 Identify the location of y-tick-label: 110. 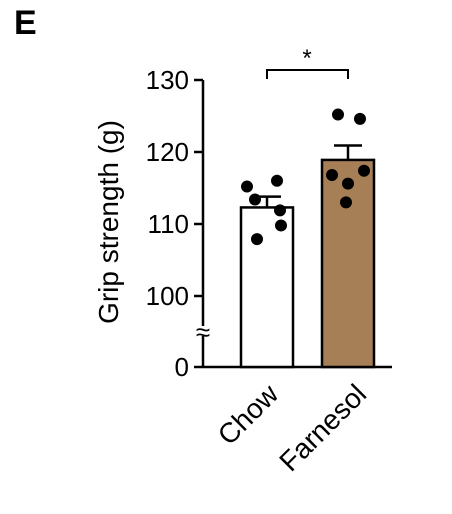
(168, 224).